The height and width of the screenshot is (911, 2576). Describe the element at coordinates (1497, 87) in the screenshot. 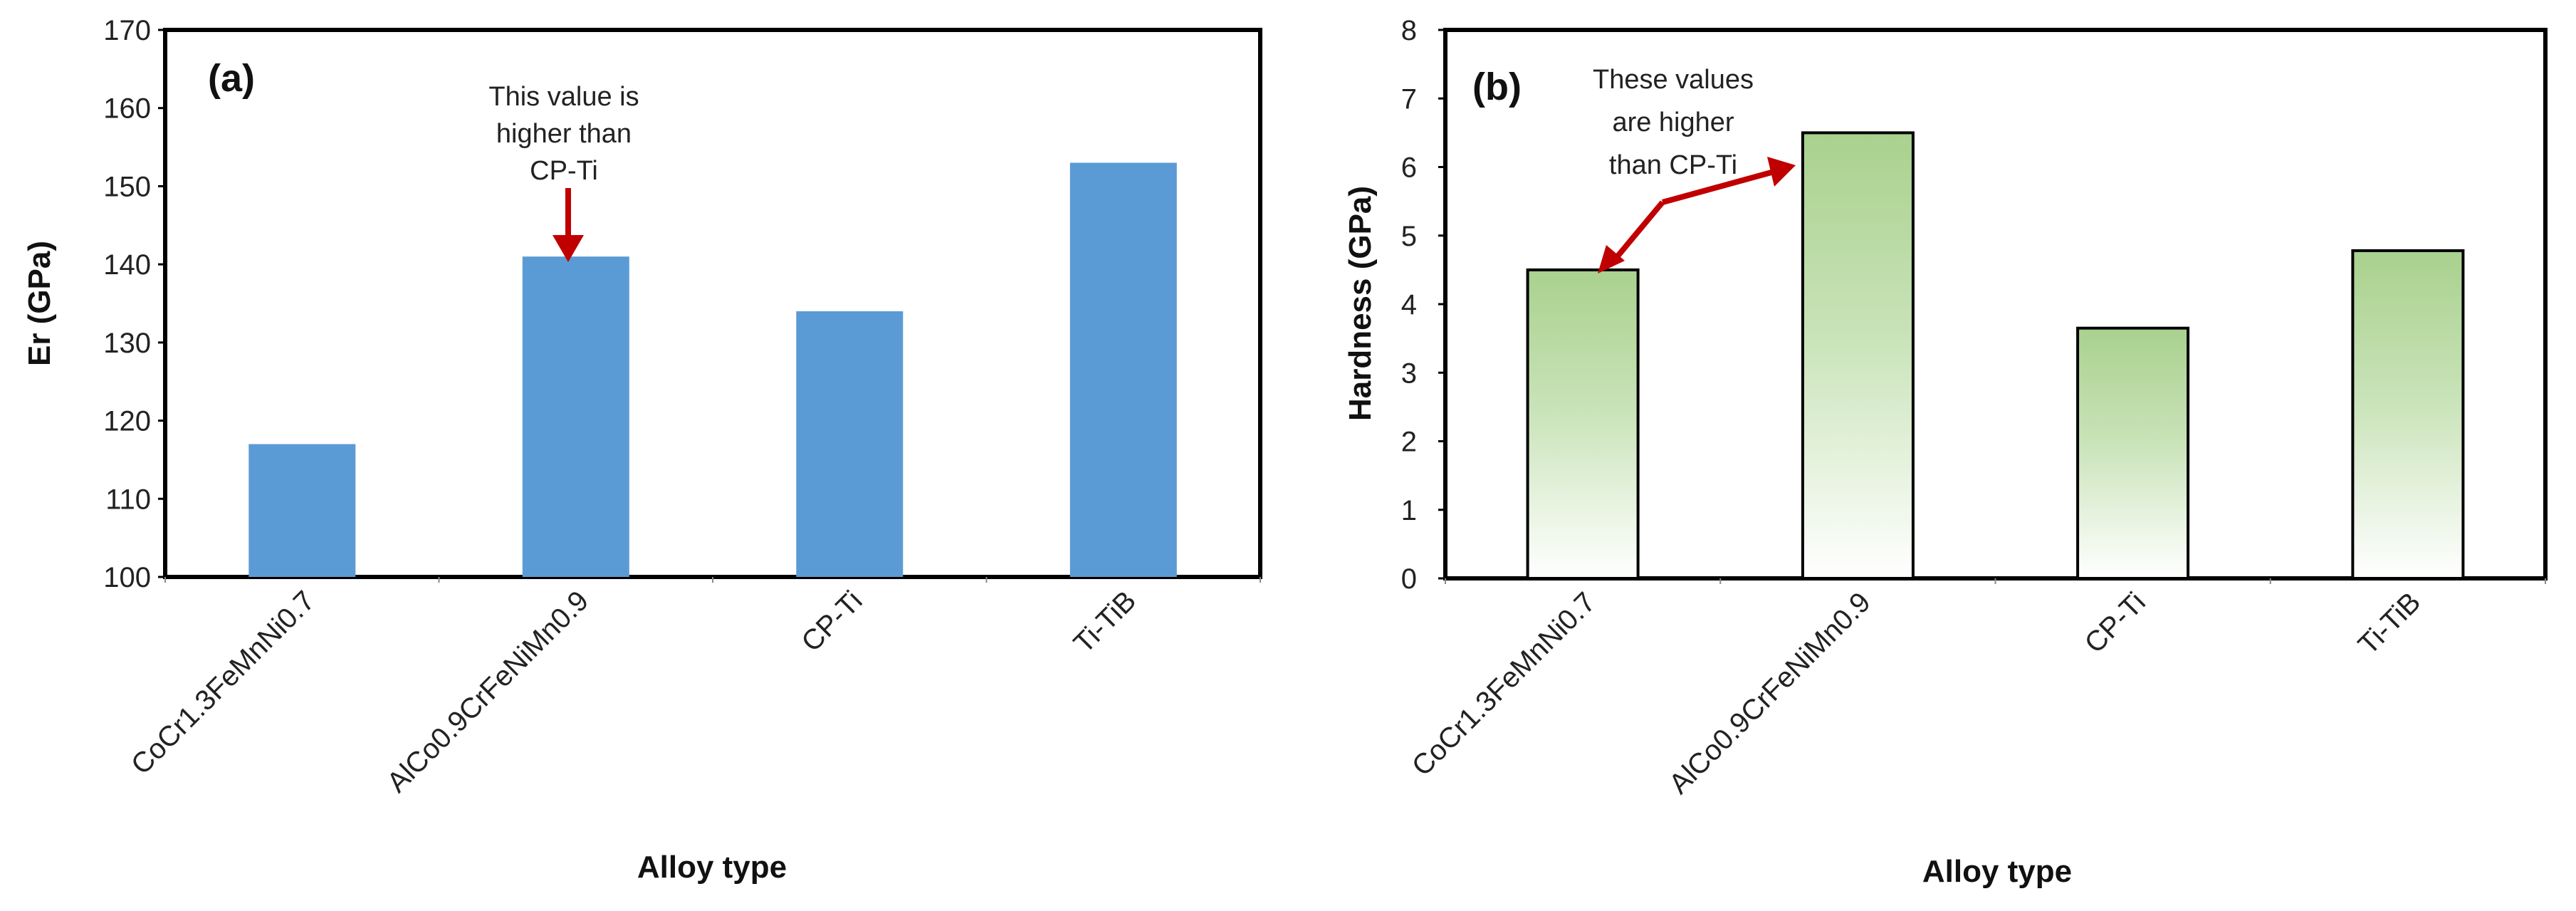

I see `panel-label: (b)` at that location.